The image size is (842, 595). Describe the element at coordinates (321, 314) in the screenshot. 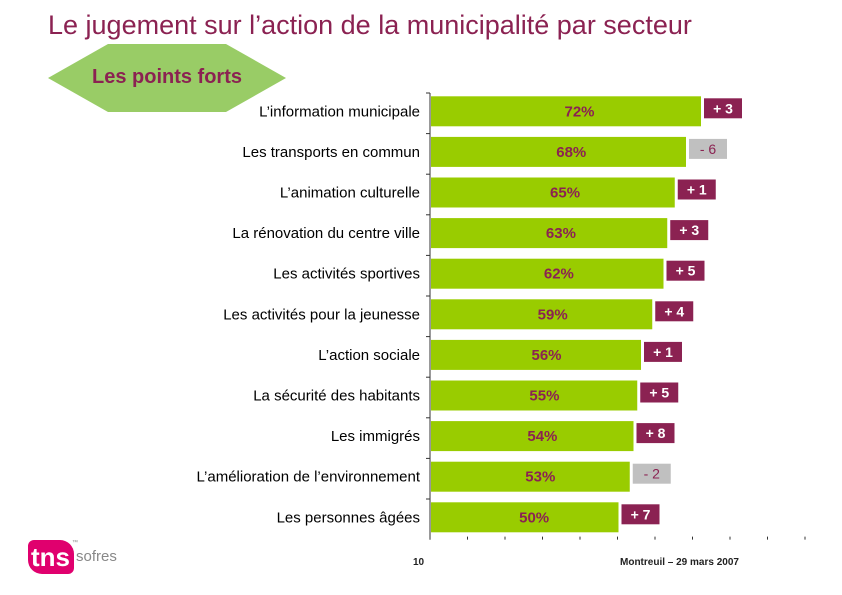

I see `category-label: Les activités pour la jeunesse` at that location.